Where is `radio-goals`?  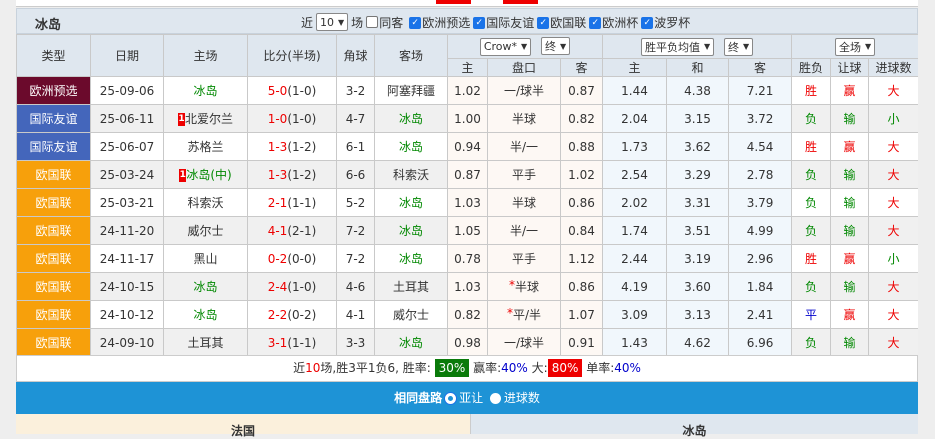 radio-goals is located at coordinates (495, 398).